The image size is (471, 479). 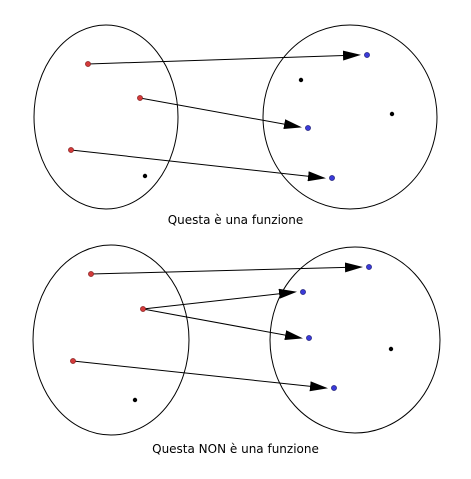 What do you see at coordinates (235, 220) in the screenshot?
I see `function-caption: Questa è una funzione` at bounding box center [235, 220].